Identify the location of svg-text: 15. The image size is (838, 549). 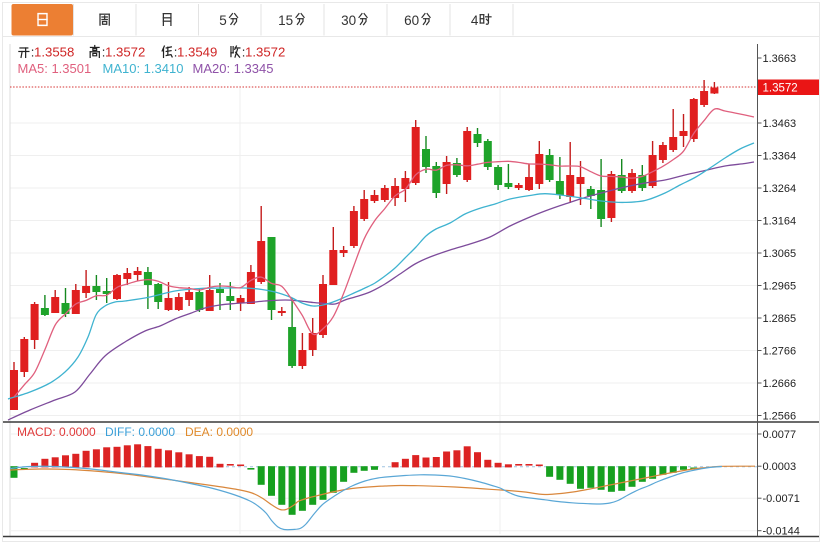
(285, 20).